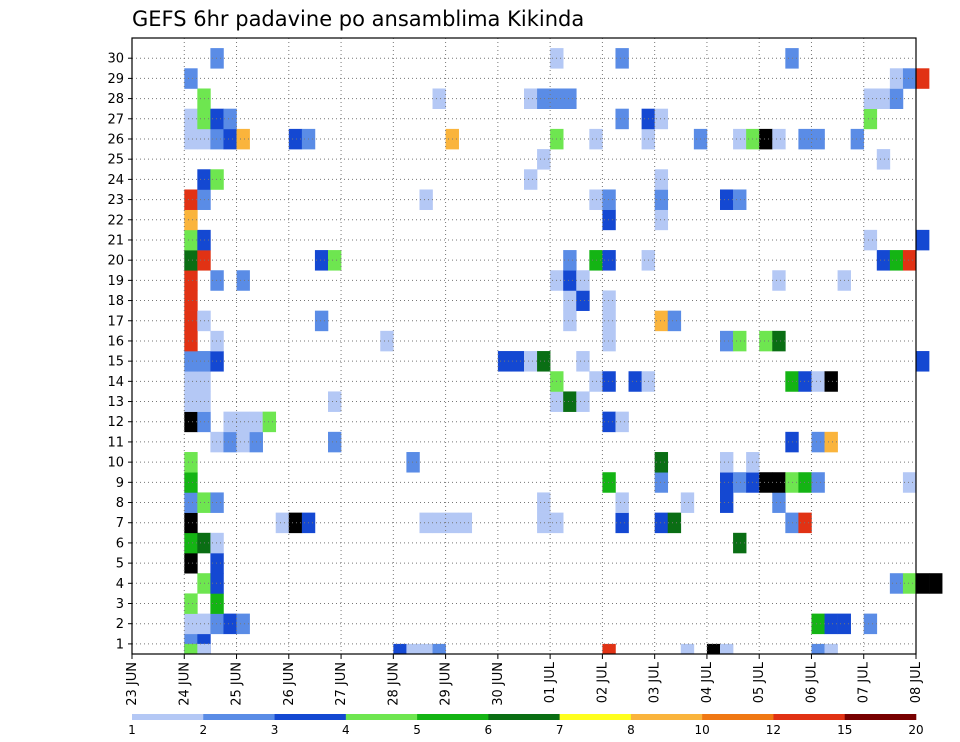  I want to click on x-tick-label: 29 JUN, so click(446, 684).